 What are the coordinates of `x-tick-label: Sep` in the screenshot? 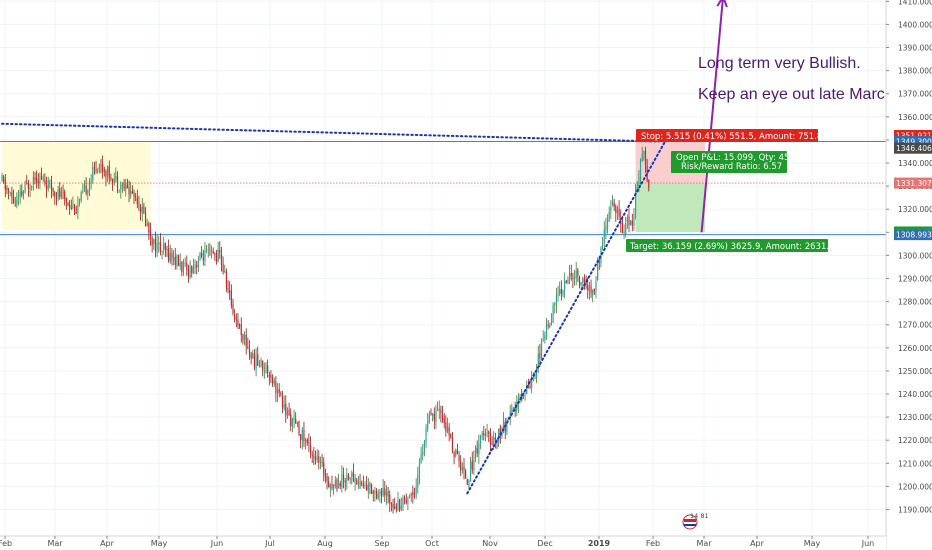 It's located at (381, 543).